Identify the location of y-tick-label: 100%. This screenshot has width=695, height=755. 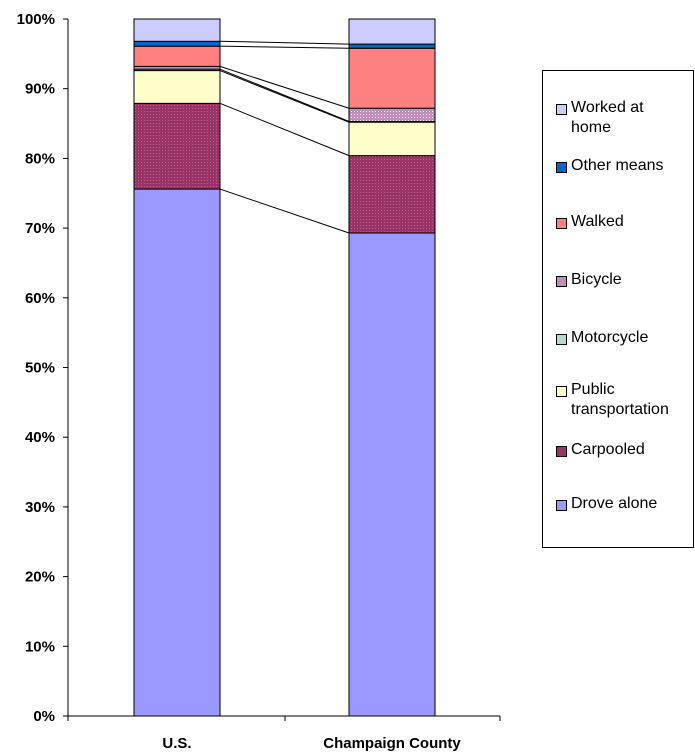
(36, 19).